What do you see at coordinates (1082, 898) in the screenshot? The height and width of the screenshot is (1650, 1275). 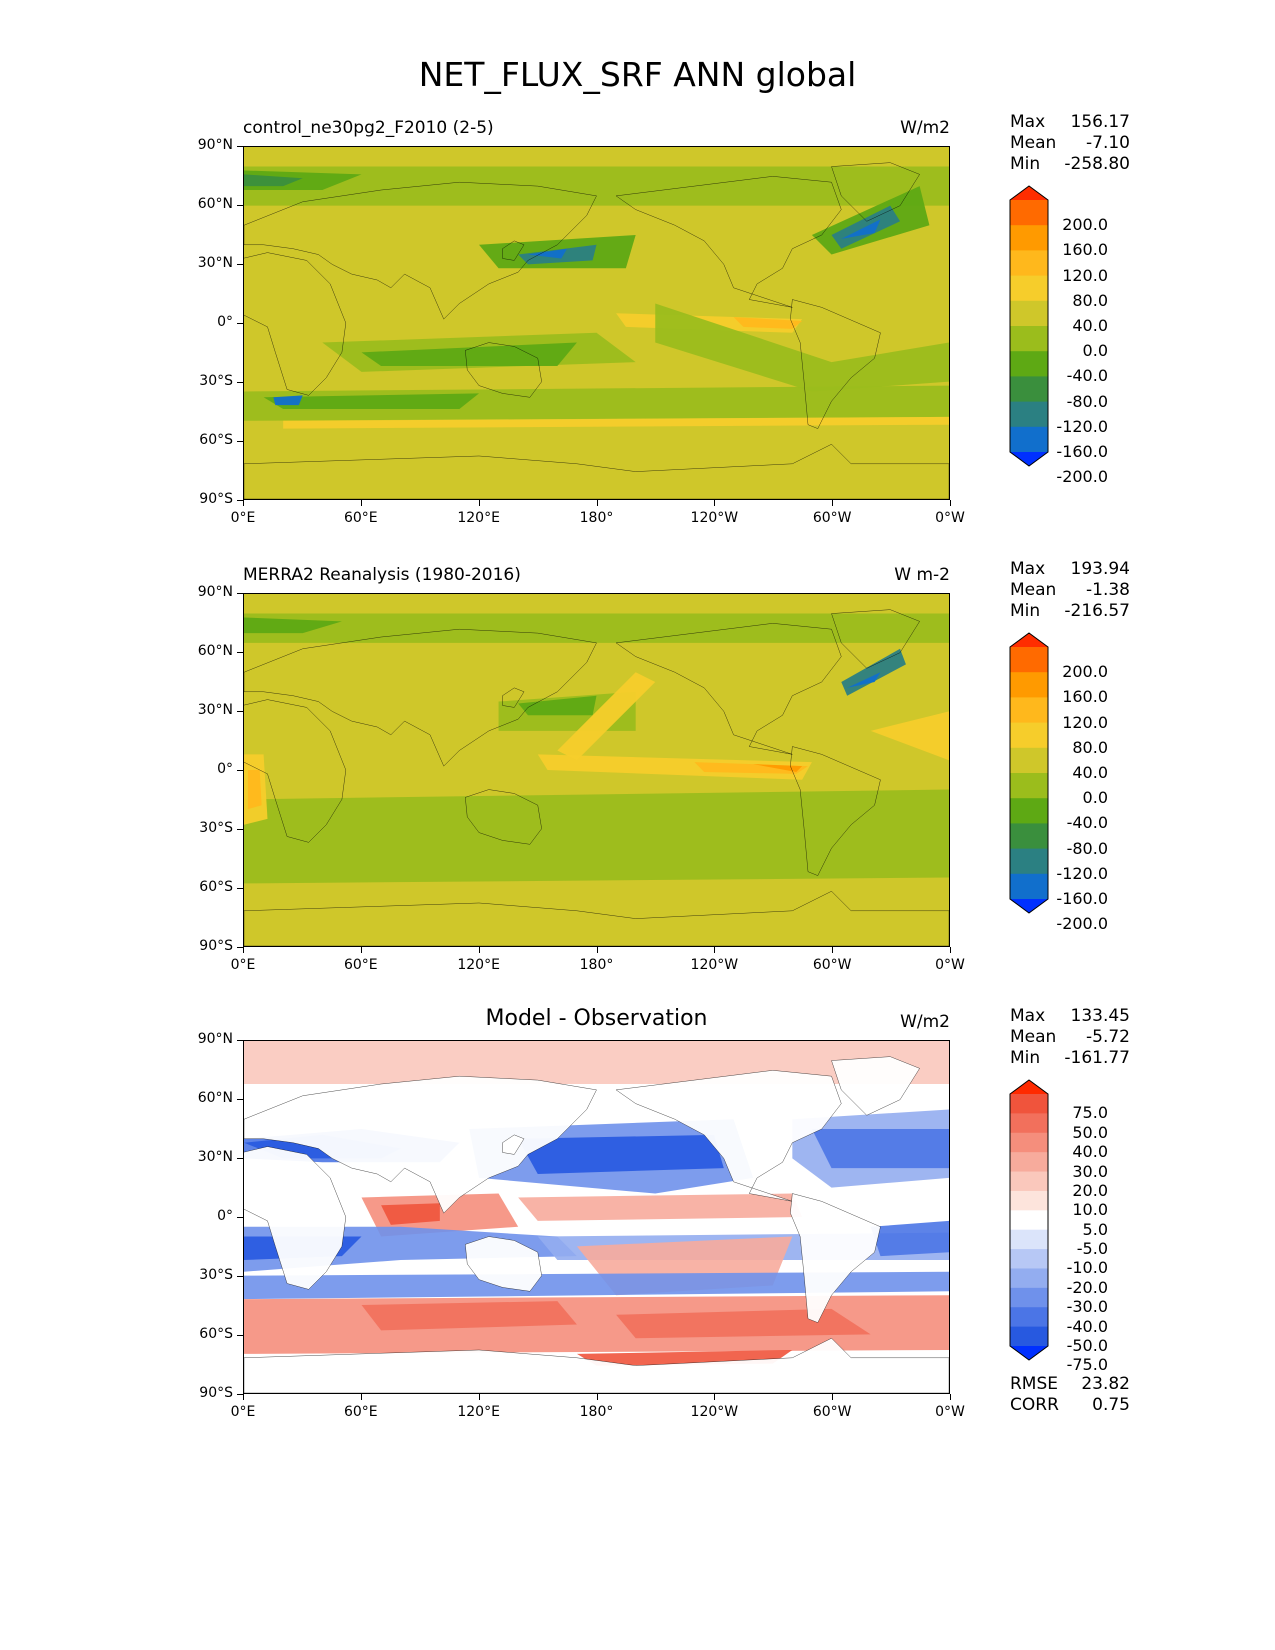 I see `colorbar-tick-label: -160.0` at bounding box center [1082, 898].